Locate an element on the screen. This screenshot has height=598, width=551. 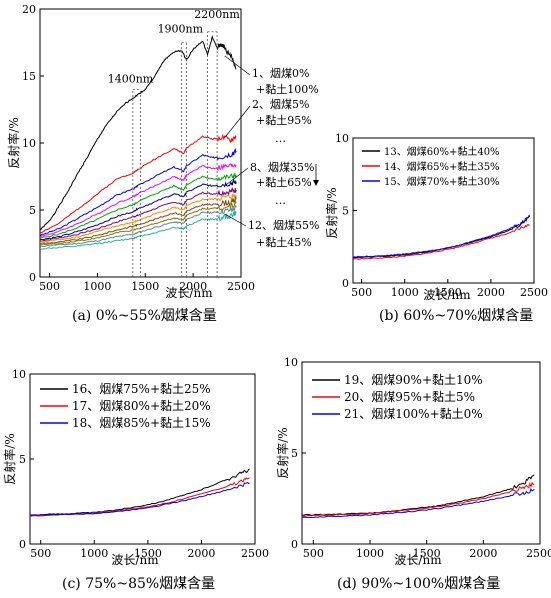
y-tick-label: 20 is located at coordinates (29, 9).